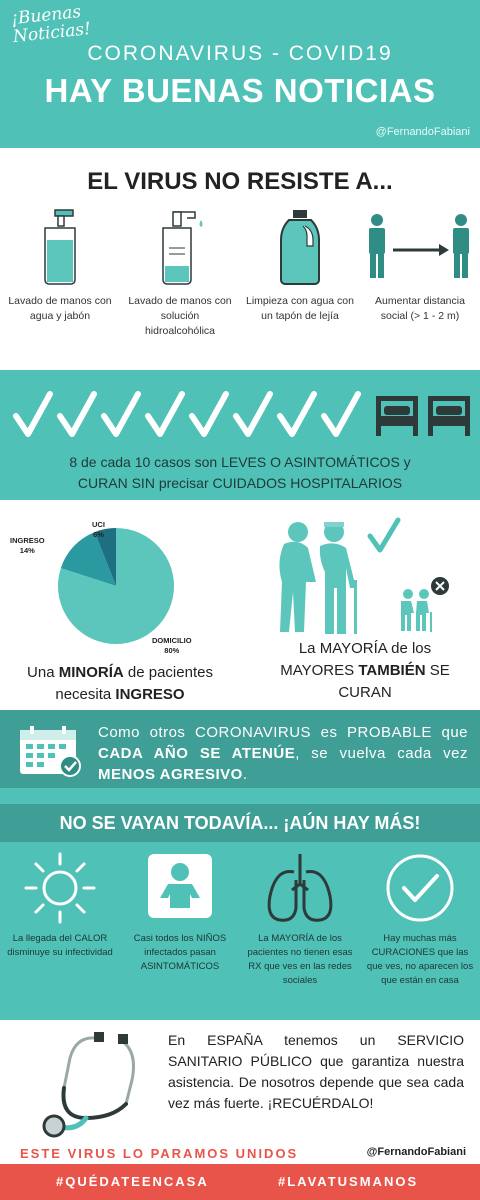  Describe the element at coordinates (420, 308) in the screenshot. I see `item-distance-text: Aumentar distancia social (> 1 - 2 m)` at that location.